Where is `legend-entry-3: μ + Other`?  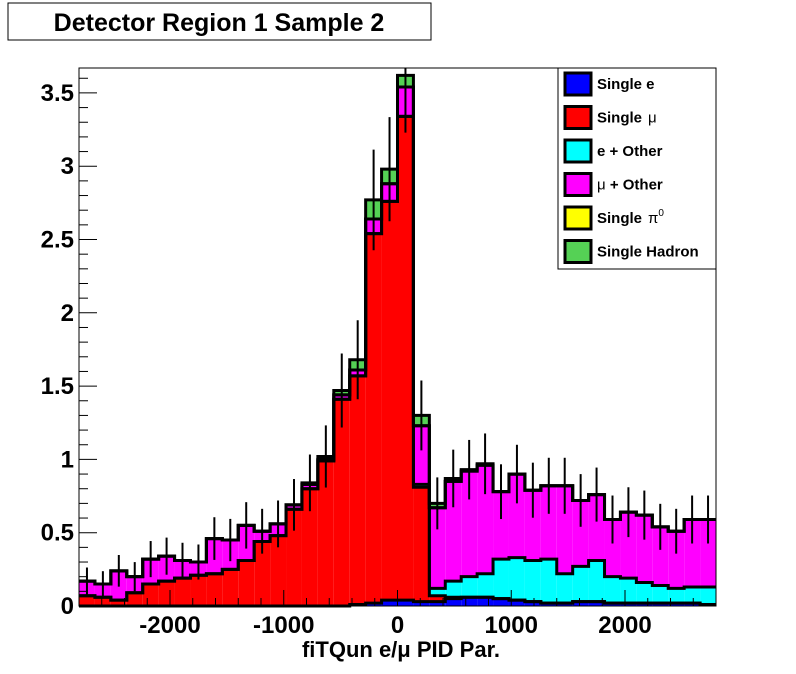 legend-entry-3: μ + Other is located at coordinates (613, 184).